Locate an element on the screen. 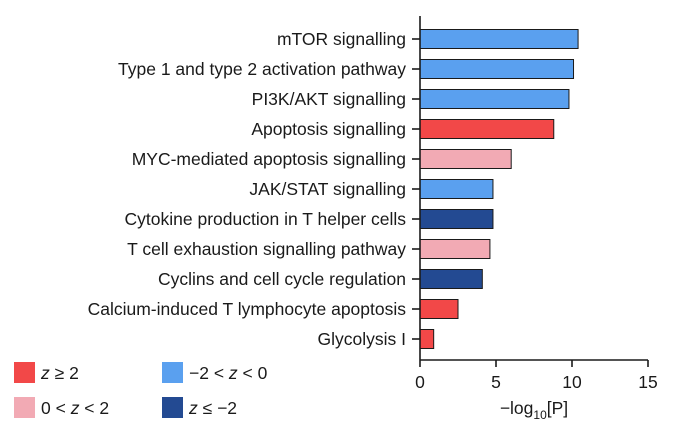 The height and width of the screenshot is (435, 674). legend-label-4: z ≤ −2 is located at coordinates (212, 408).